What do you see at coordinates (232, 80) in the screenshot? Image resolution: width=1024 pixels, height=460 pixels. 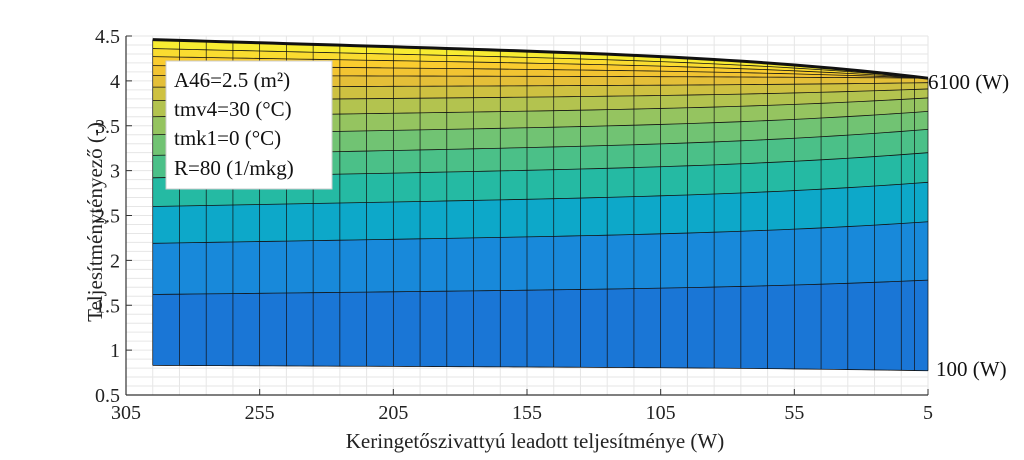 I see `legend-line-area: A46=2.5 (m²)` at bounding box center [232, 80].